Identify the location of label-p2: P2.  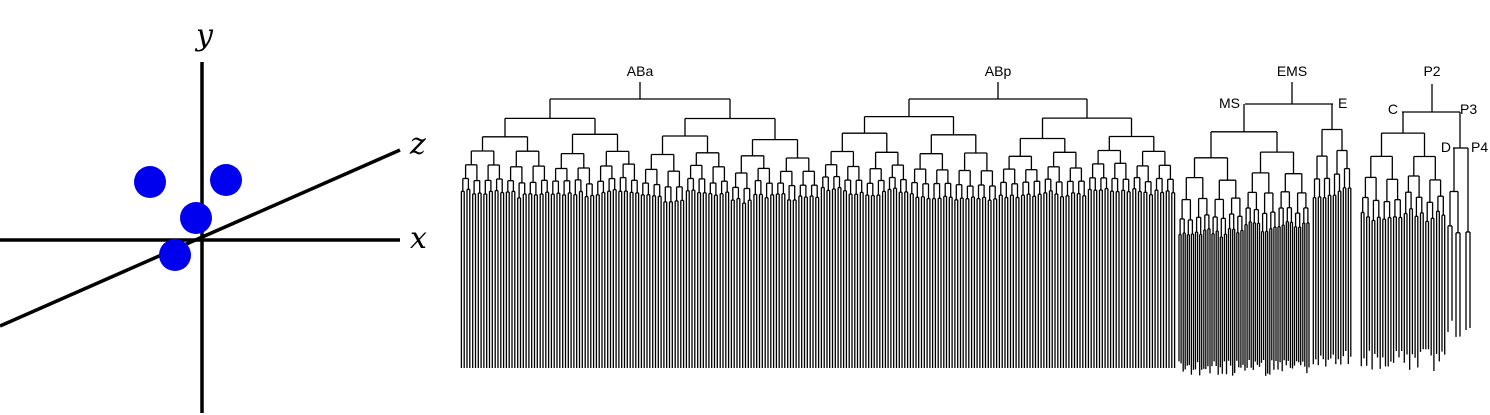
(1431, 71).